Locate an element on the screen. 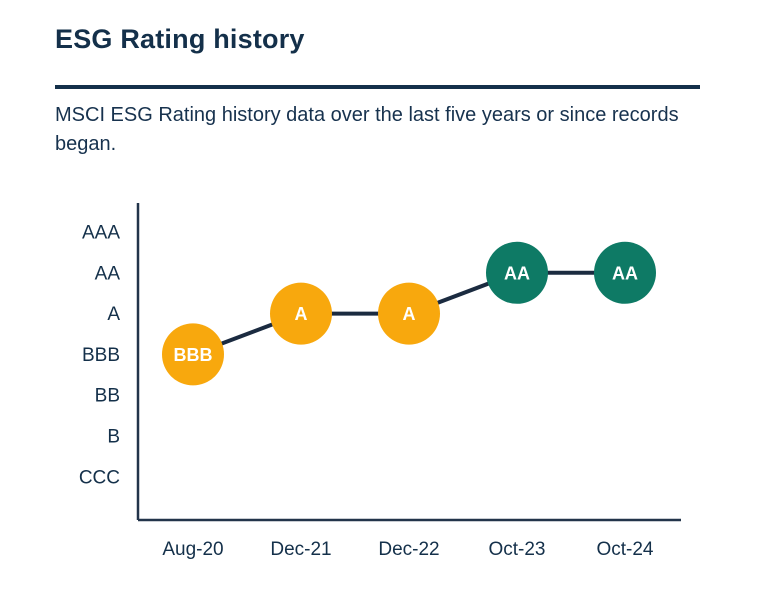  y-axis-label: B is located at coordinates (113, 437).